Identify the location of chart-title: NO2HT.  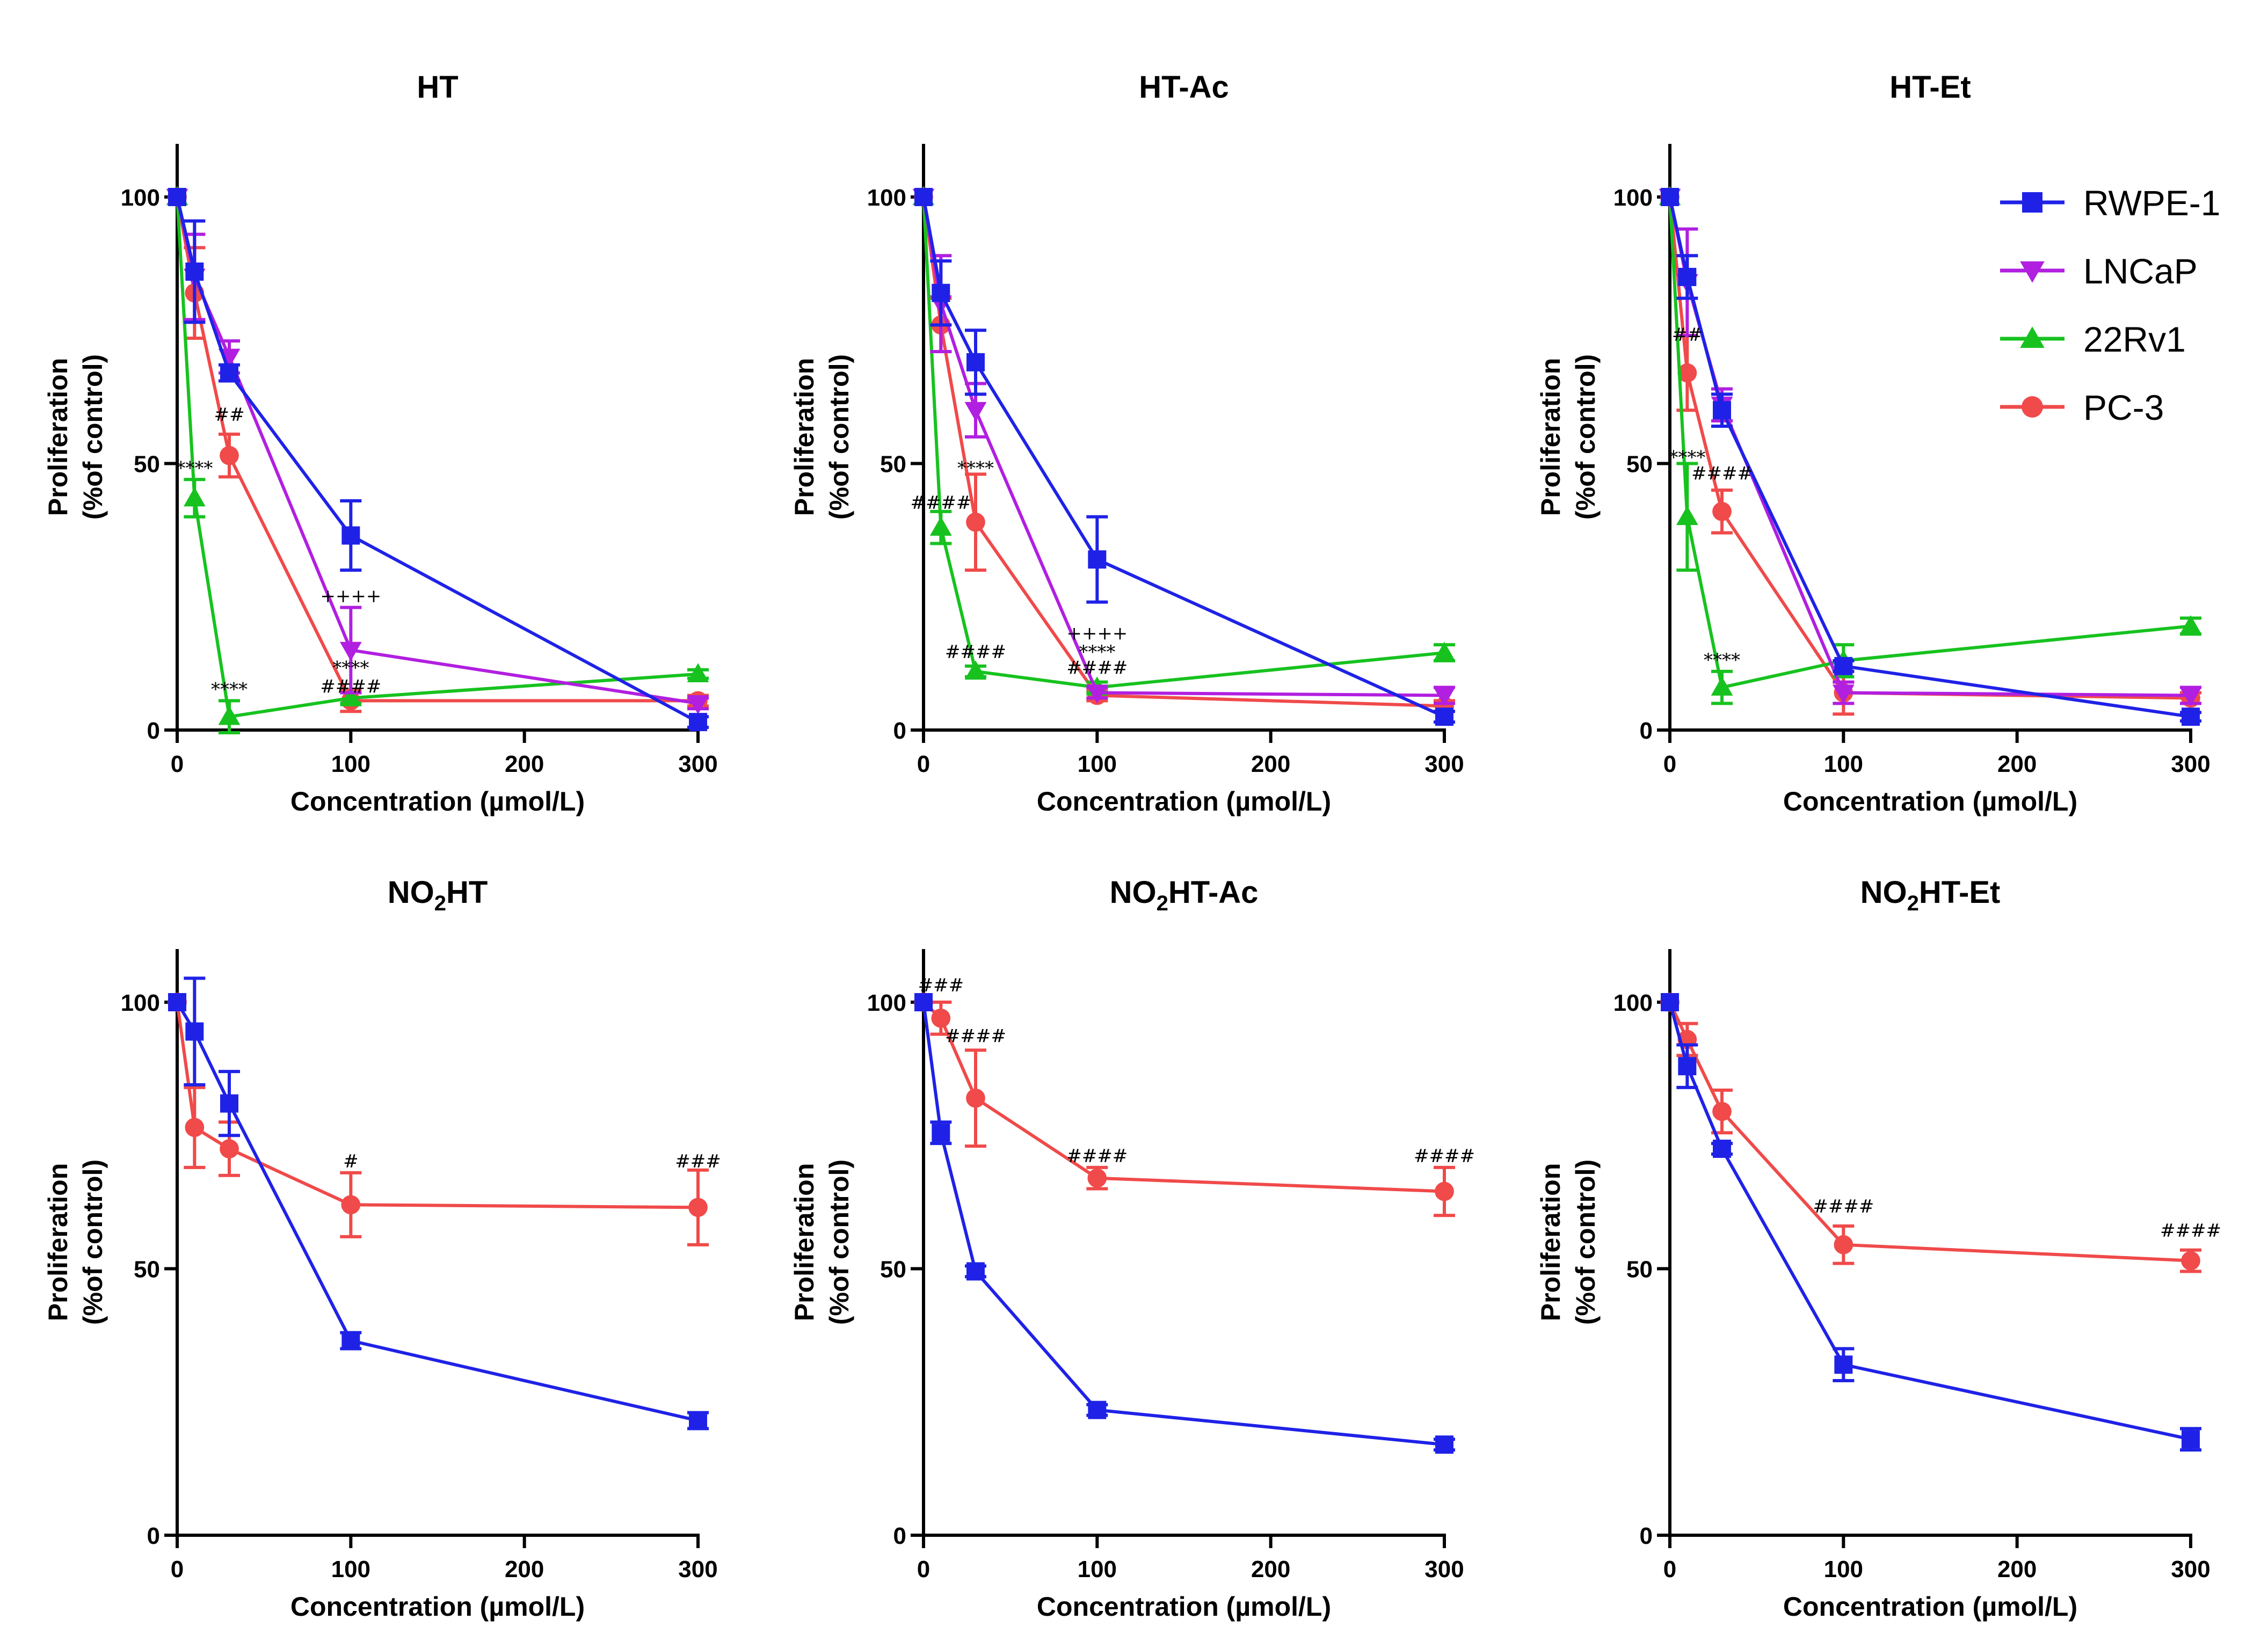
(438, 895).